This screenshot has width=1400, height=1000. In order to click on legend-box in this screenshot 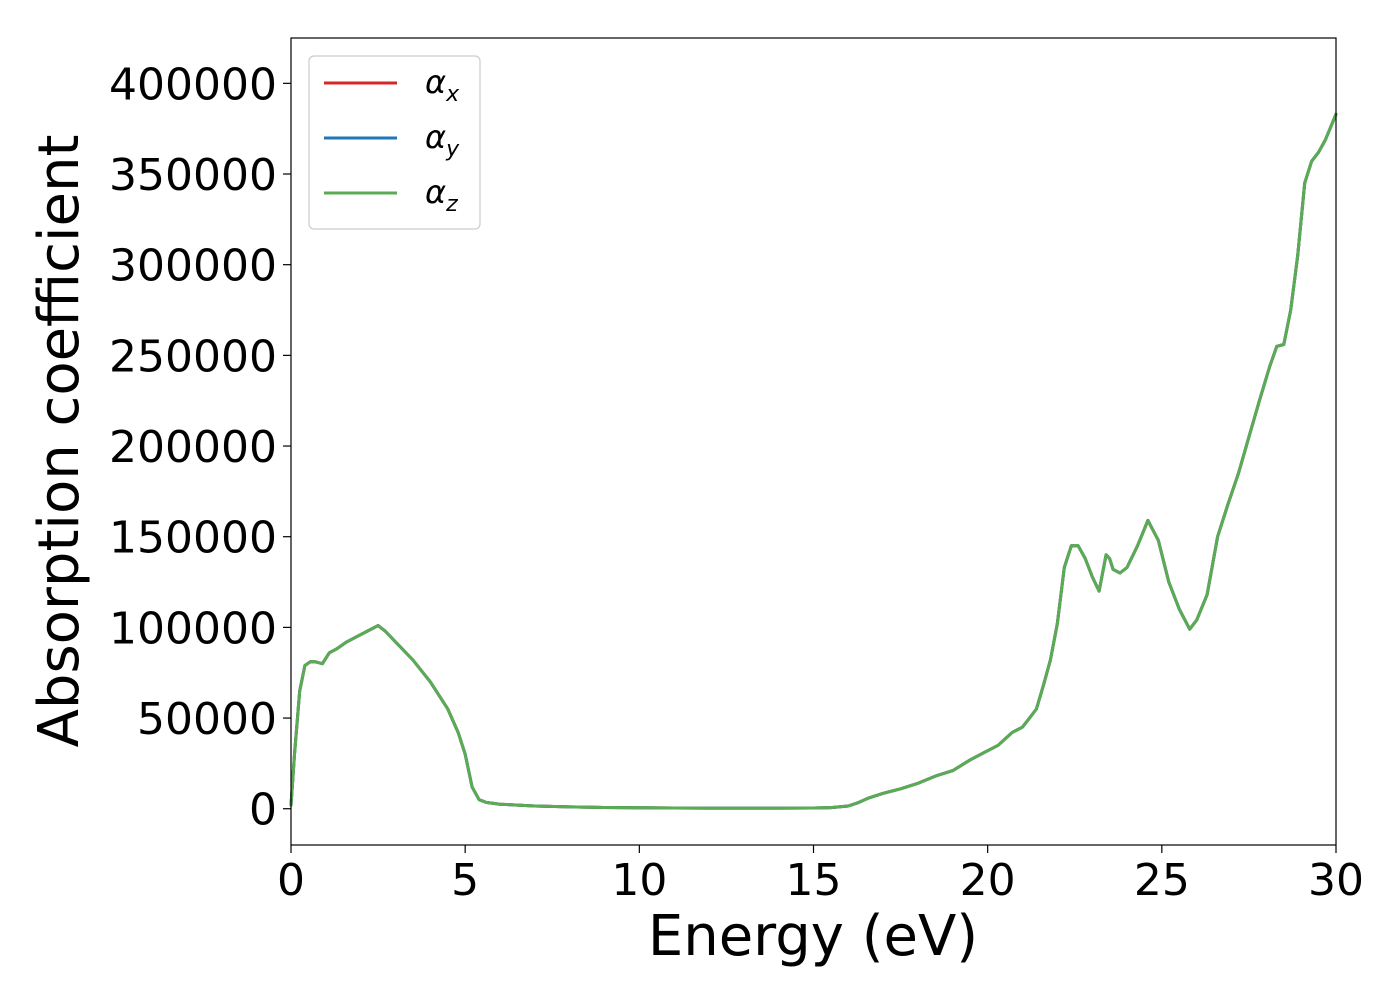, I will do `click(394, 142)`.